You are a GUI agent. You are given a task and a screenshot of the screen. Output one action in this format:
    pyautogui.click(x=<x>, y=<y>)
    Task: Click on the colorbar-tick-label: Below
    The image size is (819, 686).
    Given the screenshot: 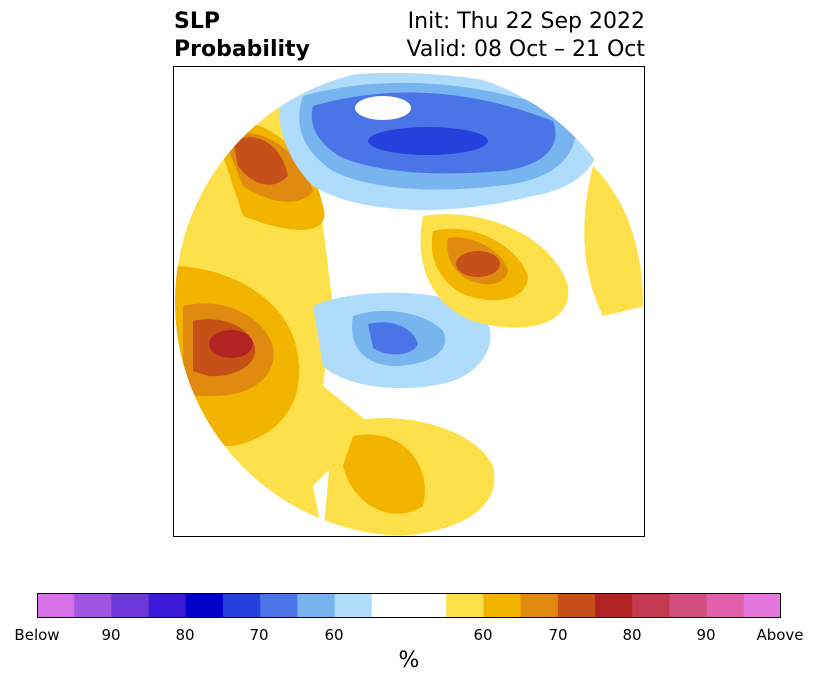 What is the action you would take?
    pyautogui.click(x=37, y=635)
    